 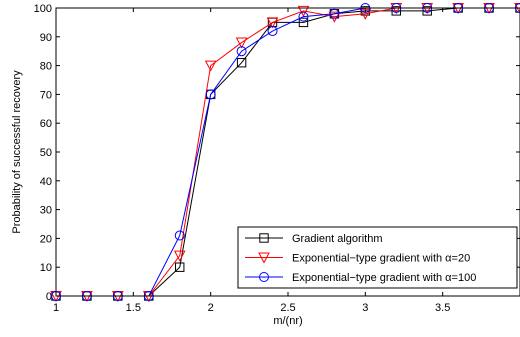 I want to click on x-axis-label: m/(nr), so click(x=287, y=321).